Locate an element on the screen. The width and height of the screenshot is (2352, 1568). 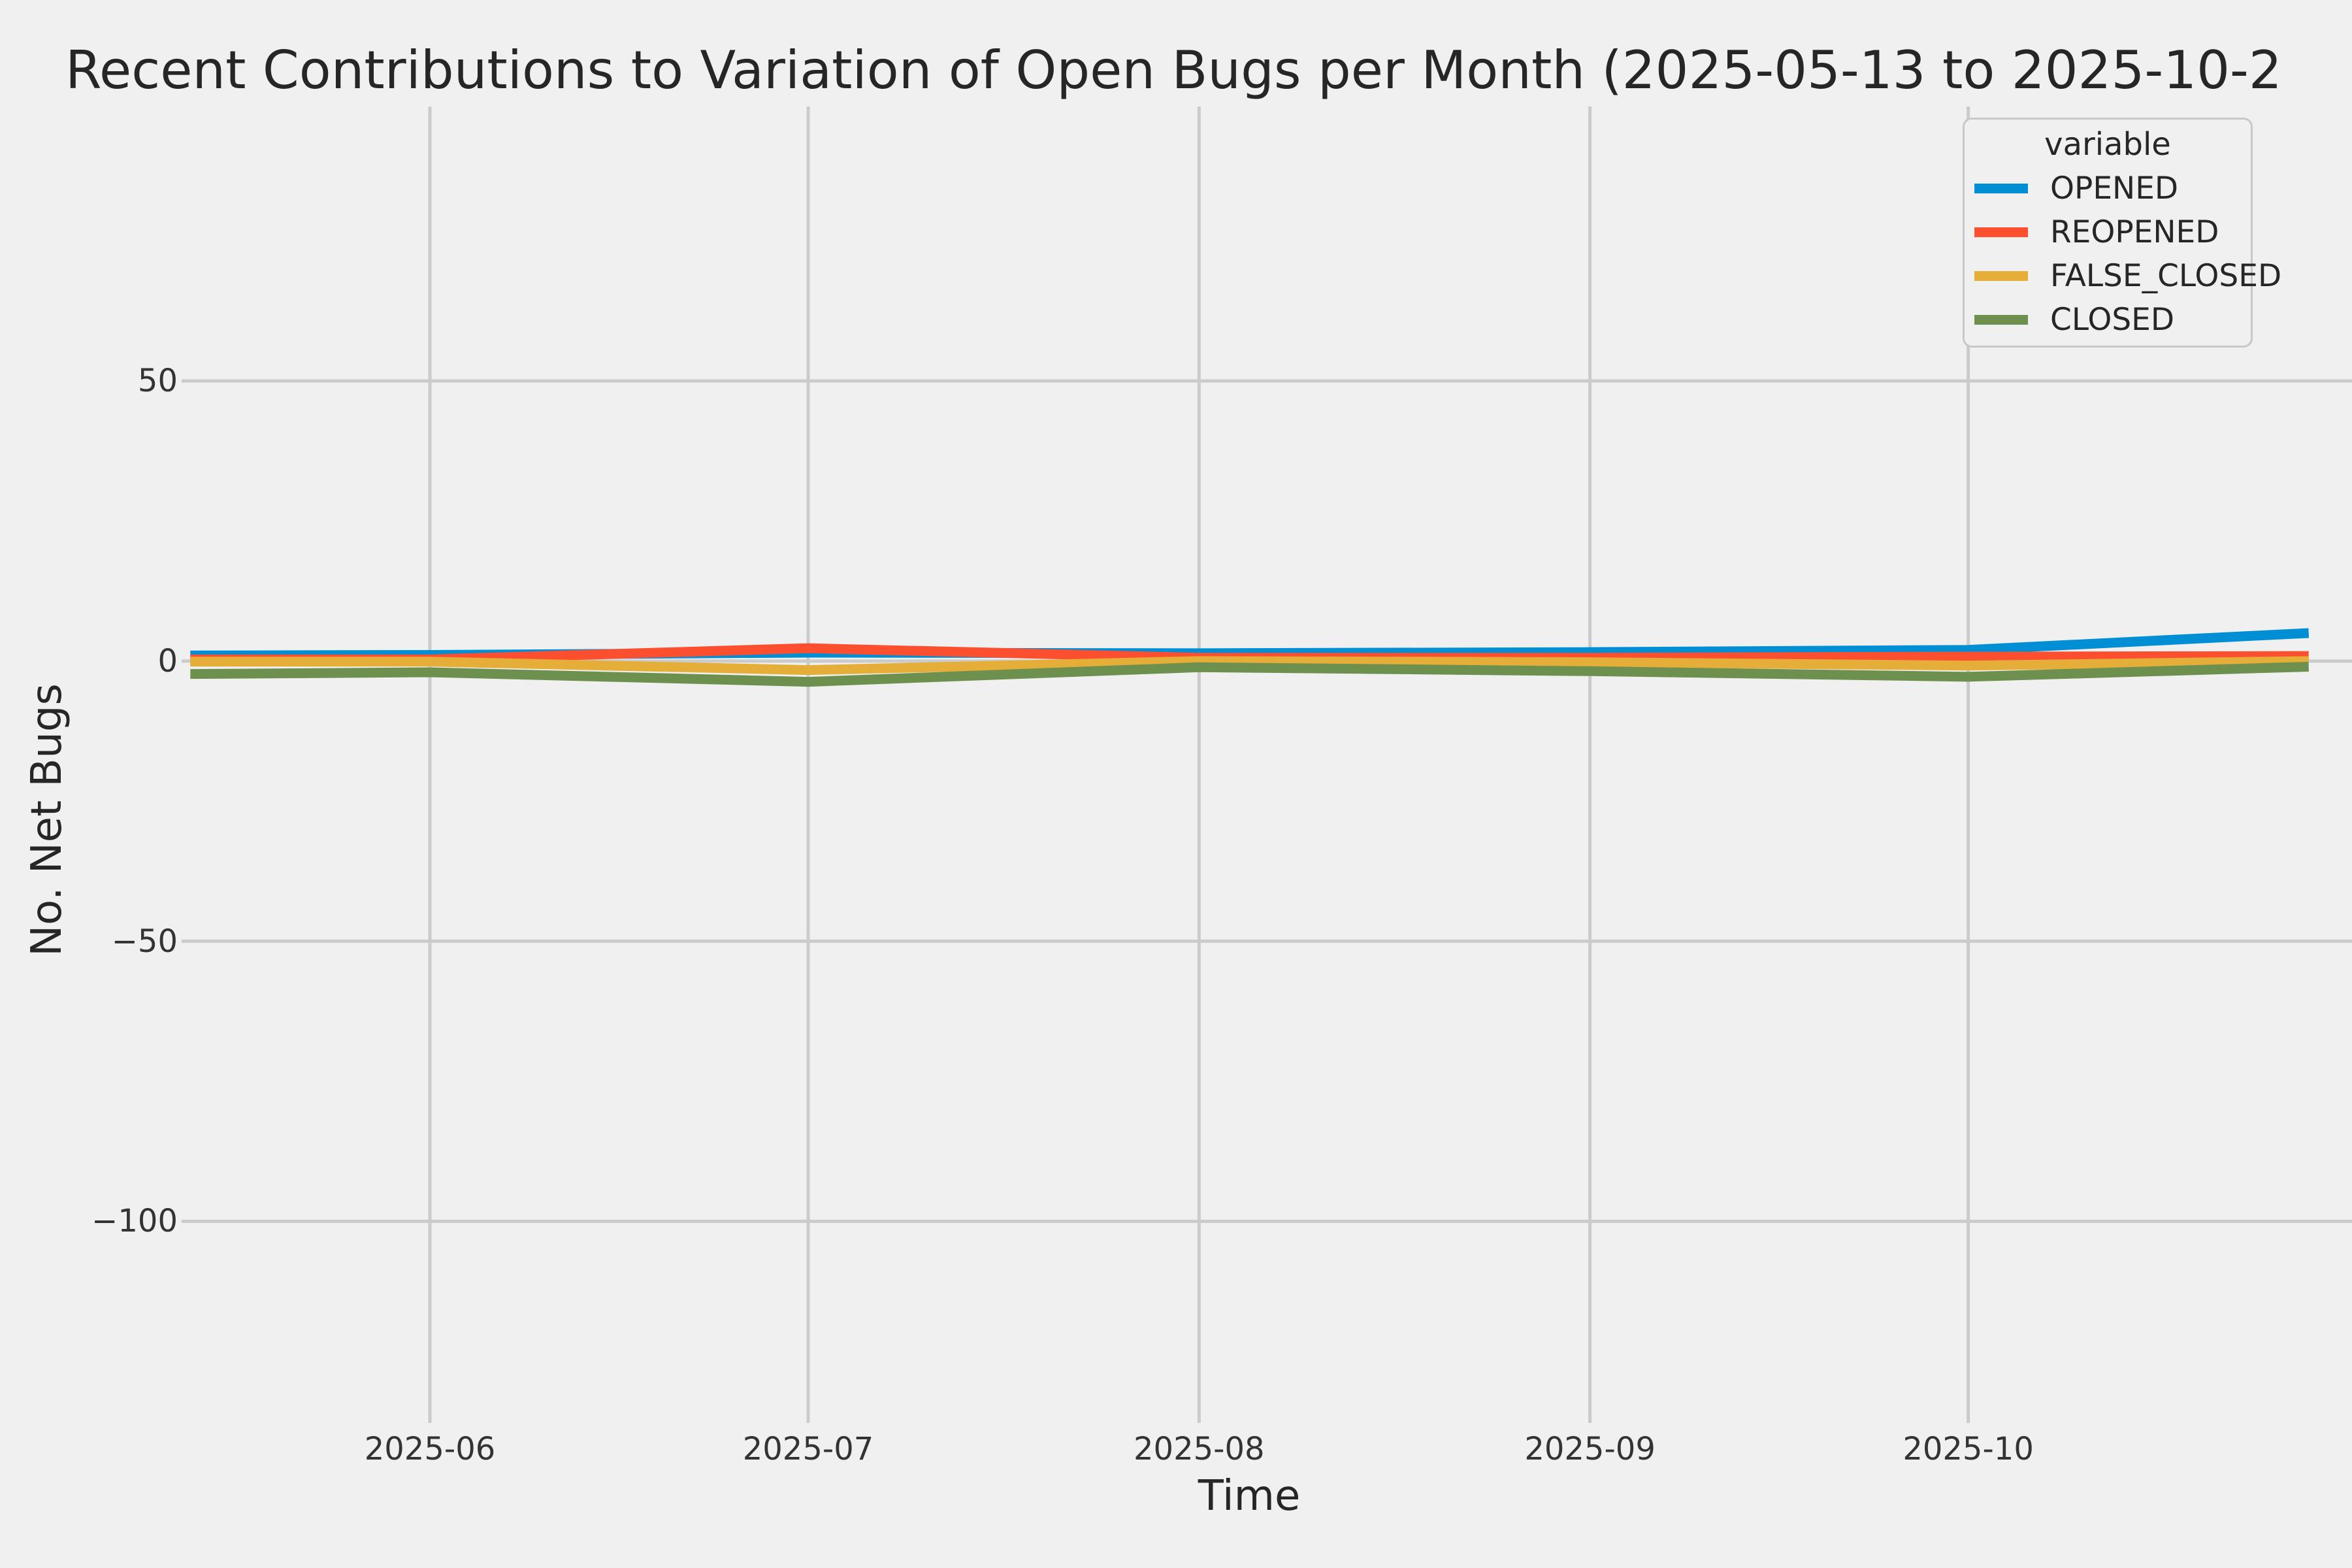
legend-title: variable is located at coordinates (2107, 144).